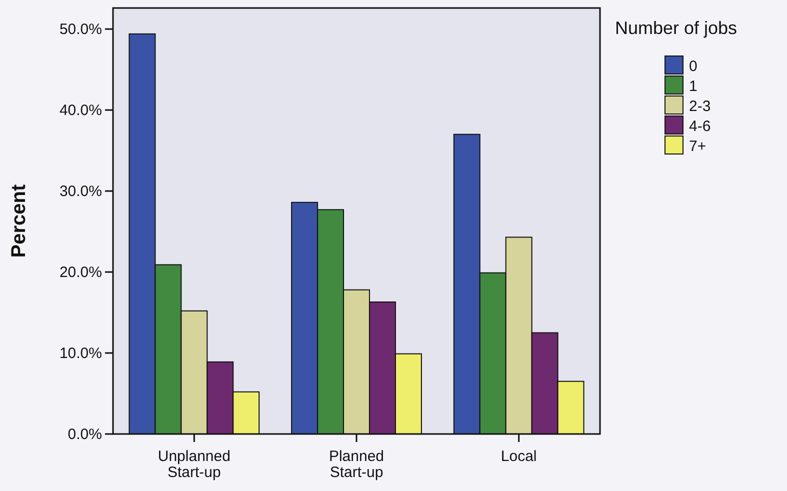 The height and width of the screenshot is (491, 787). Describe the element at coordinates (693, 86) in the screenshot. I see `legend-label: 1` at that location.